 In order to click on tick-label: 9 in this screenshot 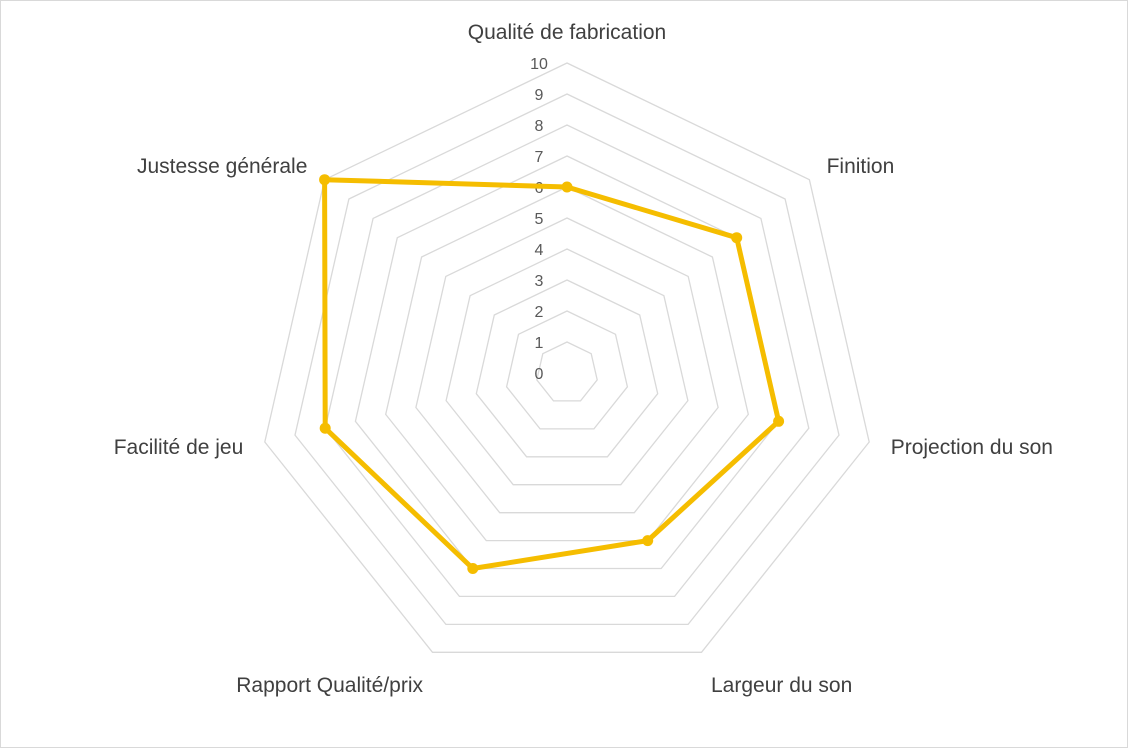, I will do `click(539, 95)`.